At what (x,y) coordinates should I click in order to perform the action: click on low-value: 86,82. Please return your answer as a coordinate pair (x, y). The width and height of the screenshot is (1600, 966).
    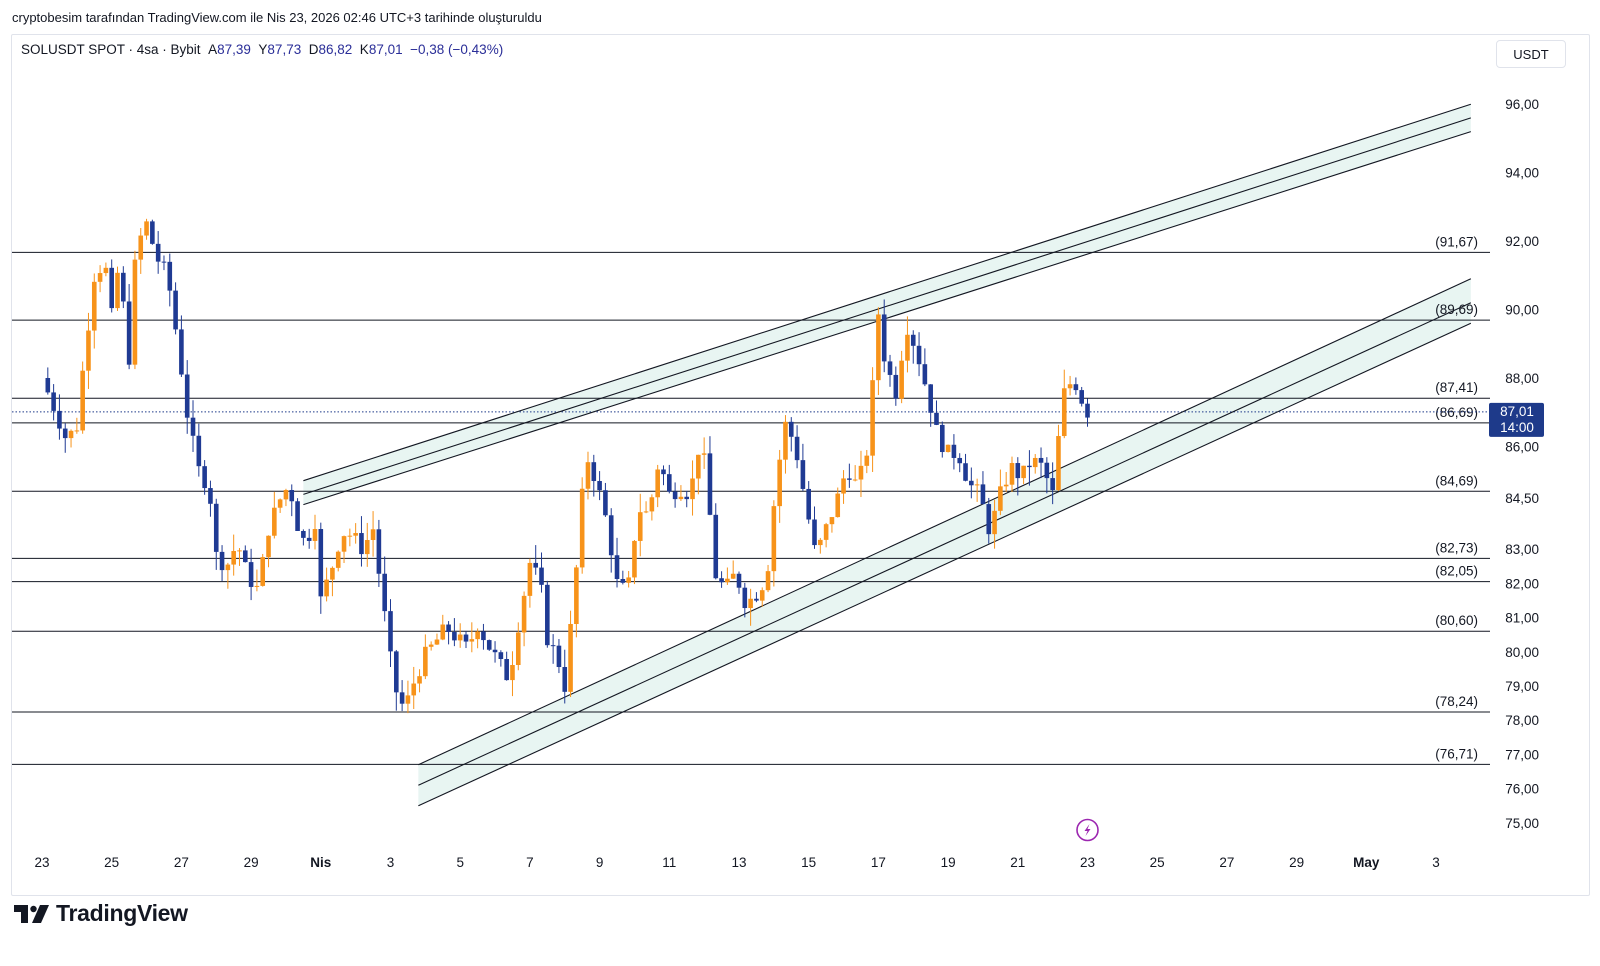
    Looking at the image, I should click on (335, 49).